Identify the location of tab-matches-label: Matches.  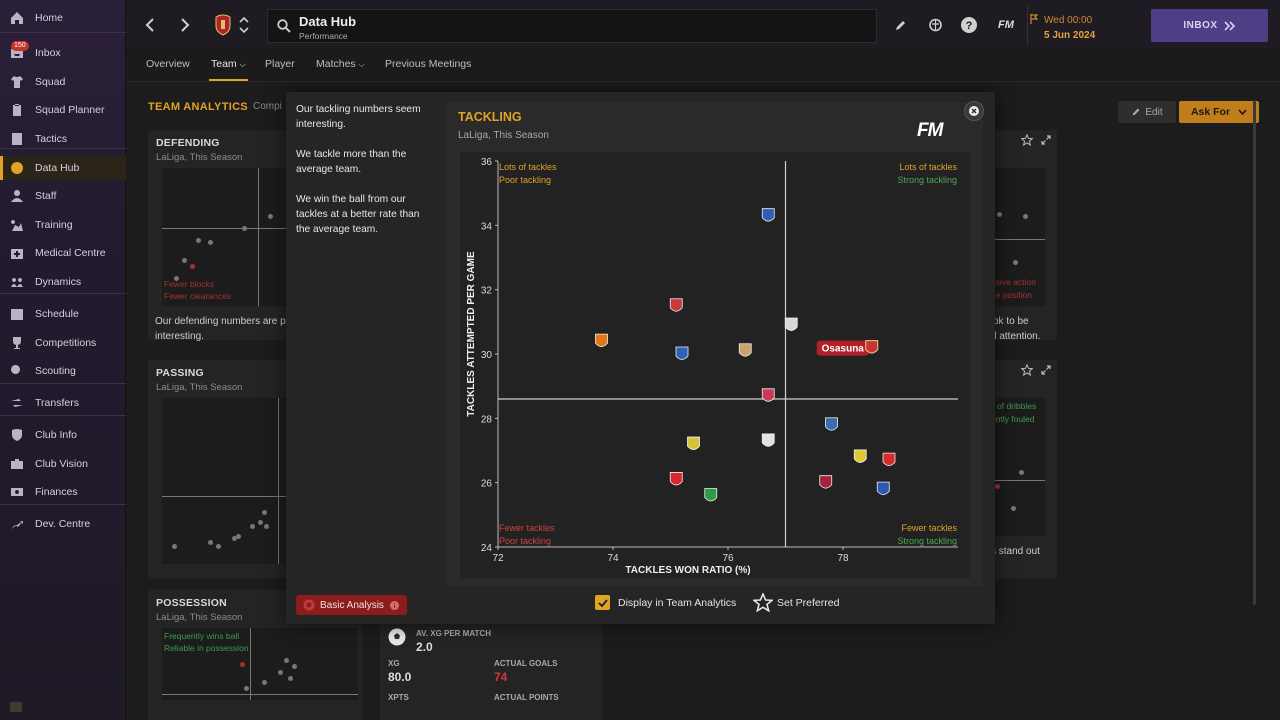
(336, 64).